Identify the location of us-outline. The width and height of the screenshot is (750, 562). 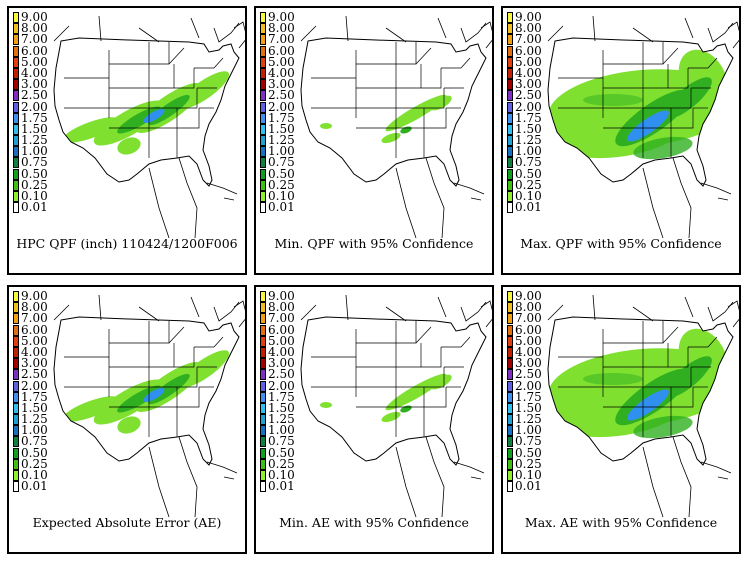
(393, 112).